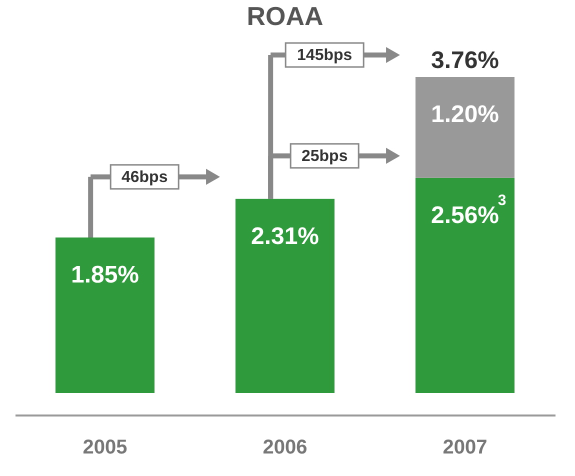 The image size is (575, 476). Describe the element at coordinates (285, 447) in the screenshot. I see `x-tick-label: 2006` at that location.